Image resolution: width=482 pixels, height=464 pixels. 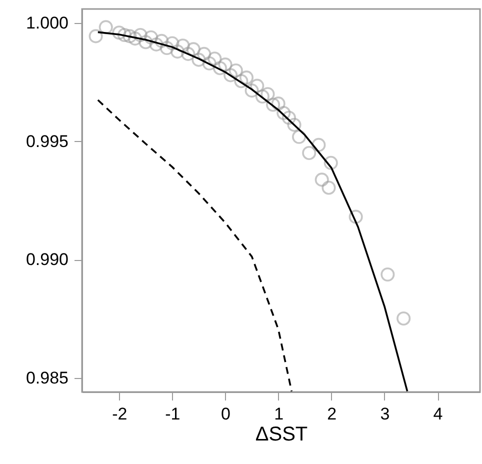 What do you see at coordinates (385, 414) in the screenshot?
I see `x-tick-label: 3` at bounding box center [385, 414].